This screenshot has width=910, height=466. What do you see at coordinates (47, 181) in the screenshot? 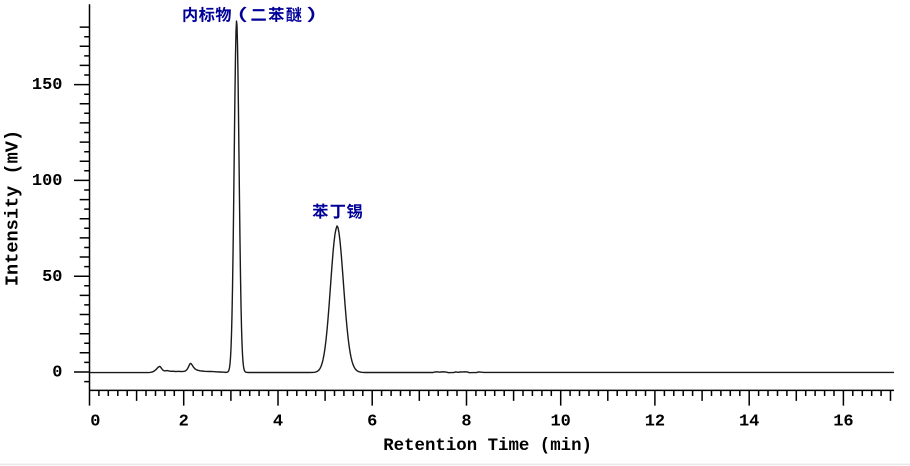
I see `svg-text: 100` at bounding box center [47, 181].